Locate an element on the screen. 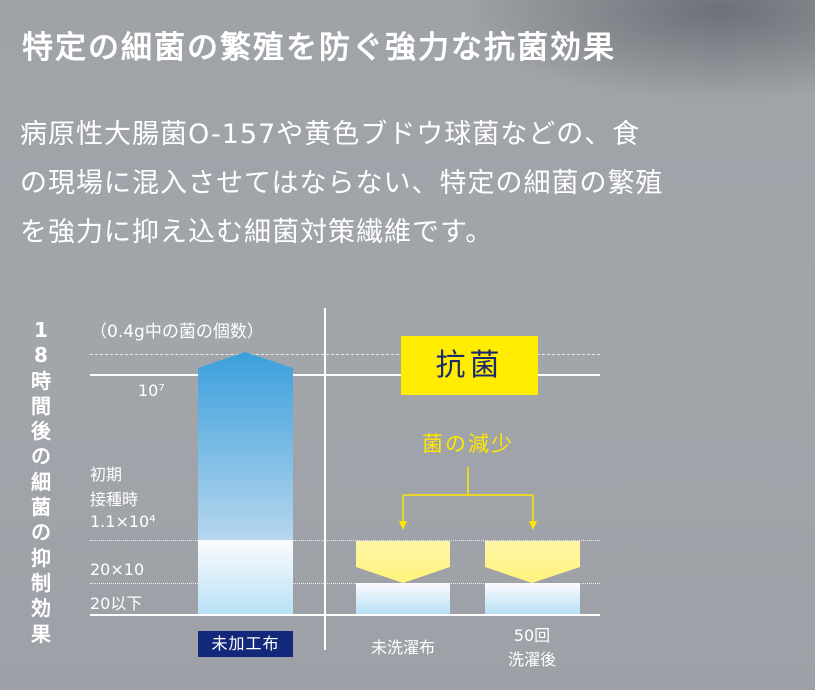  category-label-washed-line2: 洗濯後 is located at coordinates (531, 659).